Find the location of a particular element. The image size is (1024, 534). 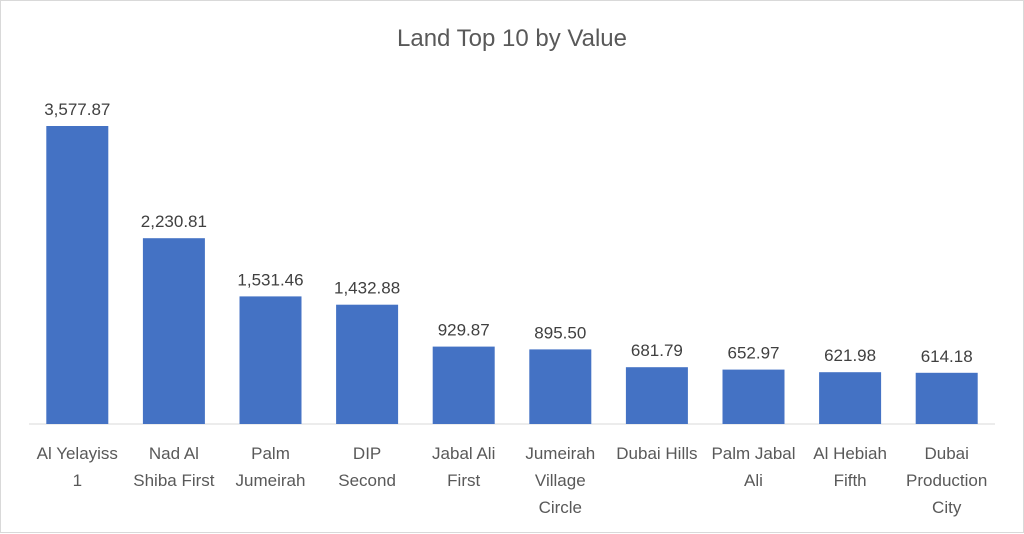

x-tick-label-7-1: Ali is located at coordinates (753, 480).